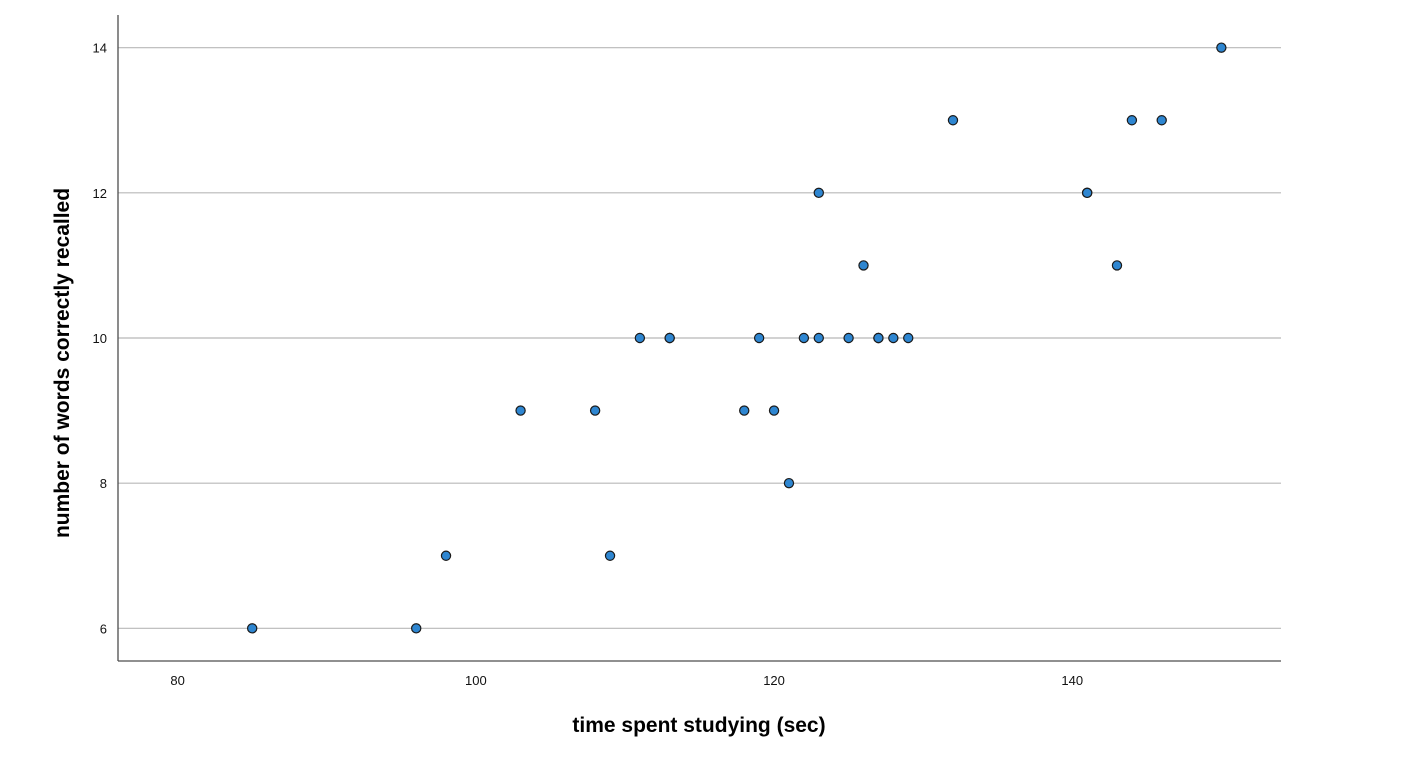  Describe the element at coordinates (177, 680) in the screenshot. I see `x-tick-label: 80` at that location.